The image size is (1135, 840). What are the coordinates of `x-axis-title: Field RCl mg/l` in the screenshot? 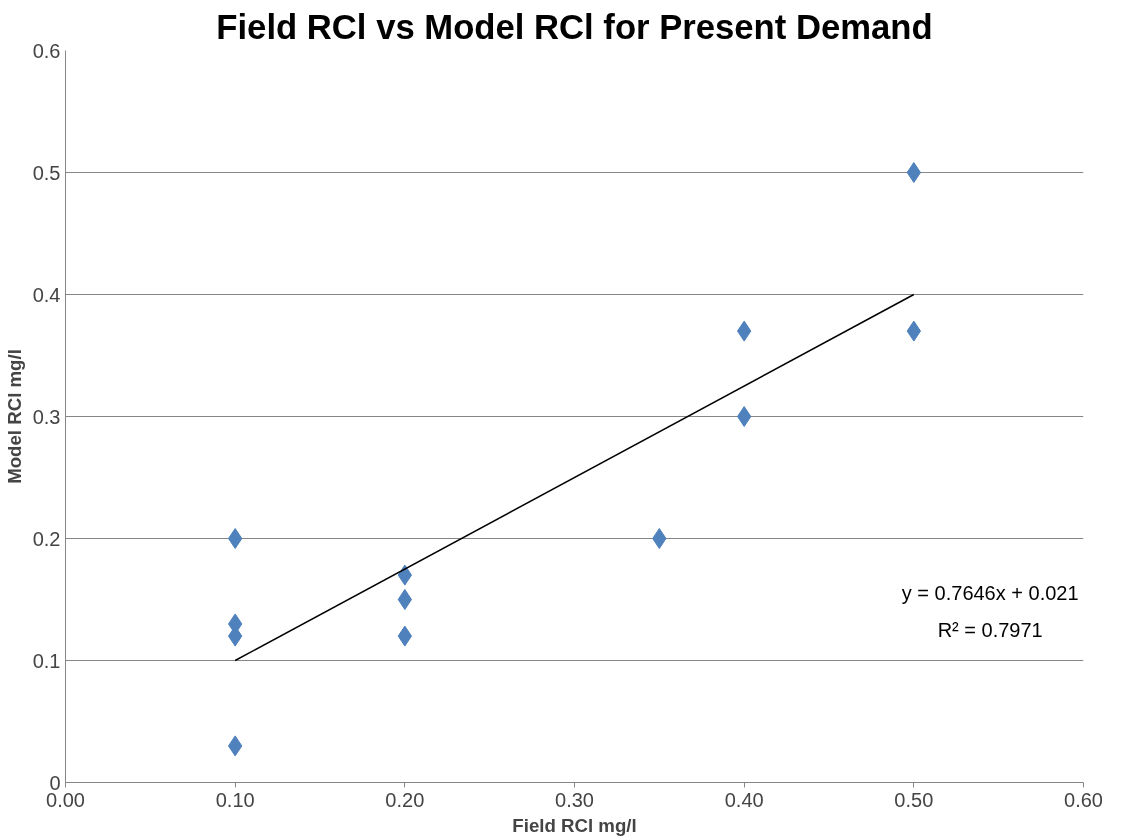 It's located at (574, 825).